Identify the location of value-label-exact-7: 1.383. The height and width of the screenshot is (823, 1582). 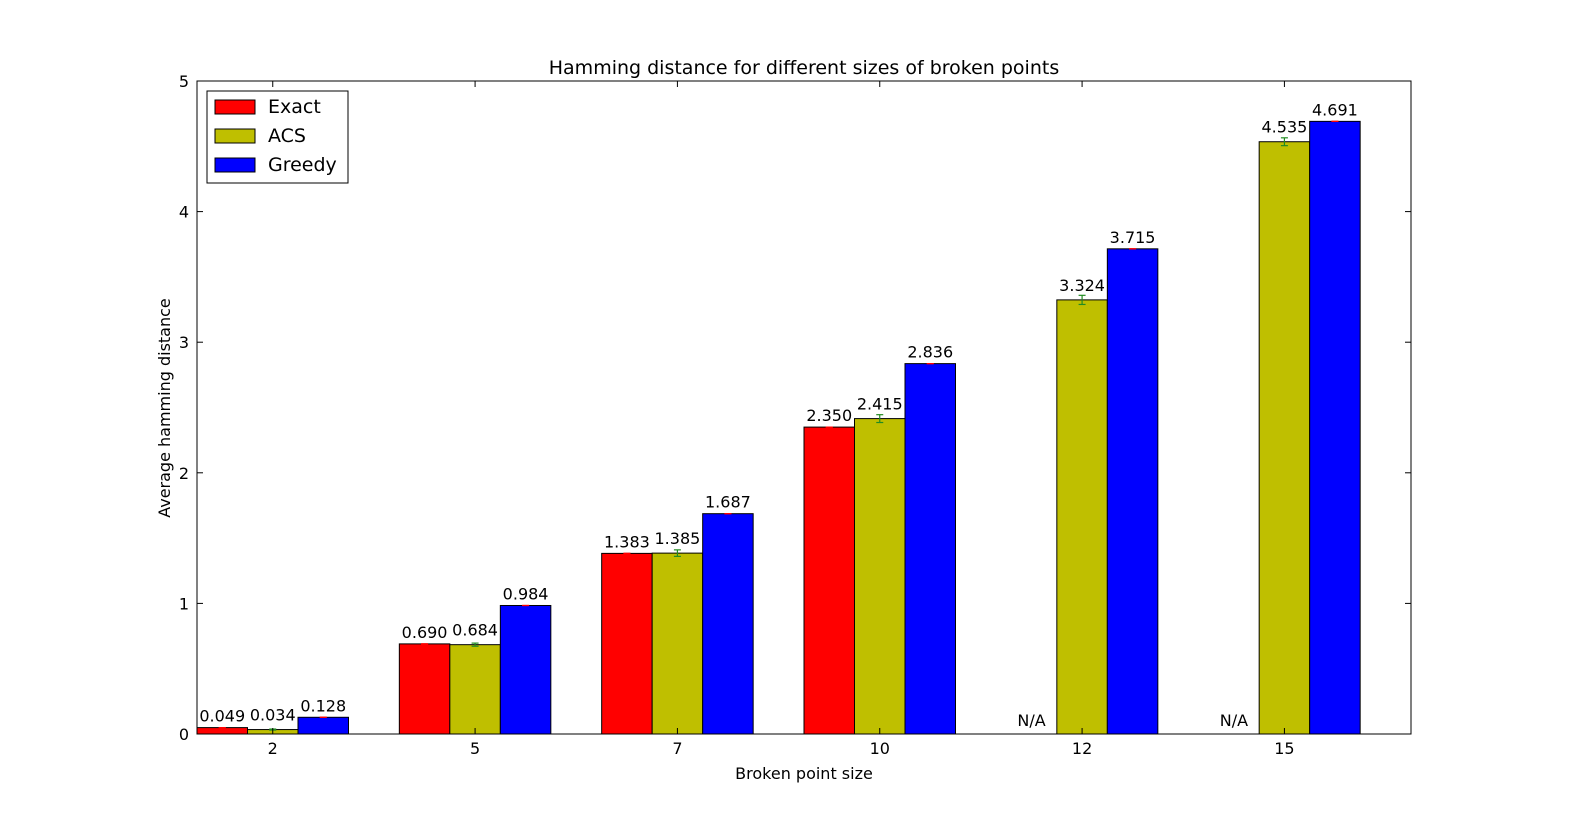
(627, 541).